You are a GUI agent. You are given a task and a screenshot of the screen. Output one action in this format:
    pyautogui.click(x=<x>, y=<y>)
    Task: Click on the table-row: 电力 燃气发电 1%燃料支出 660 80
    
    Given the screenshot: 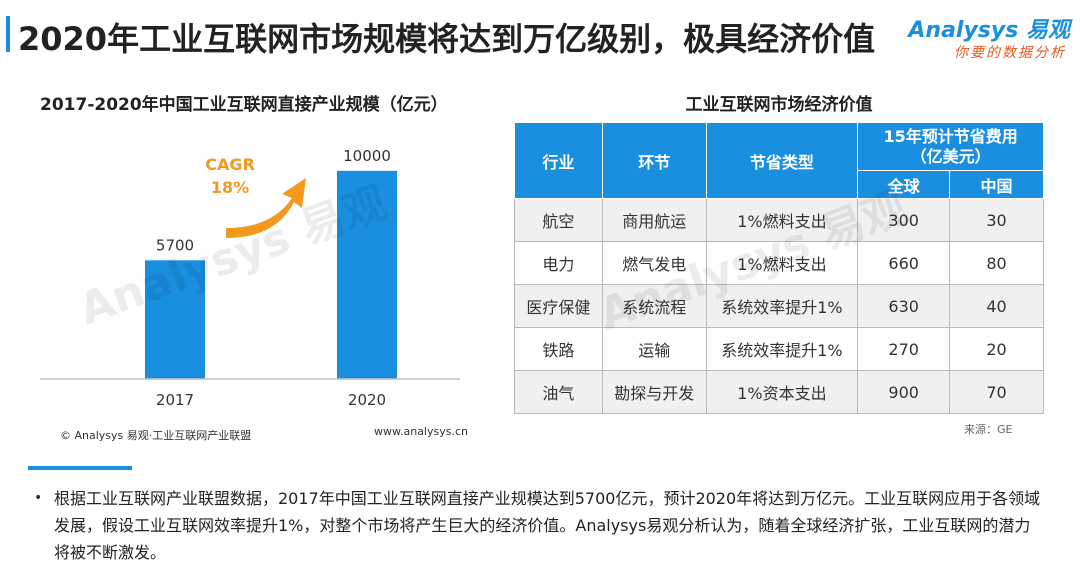 What is the action you would take?
    pyautogui.click(x=779, y=263)
    